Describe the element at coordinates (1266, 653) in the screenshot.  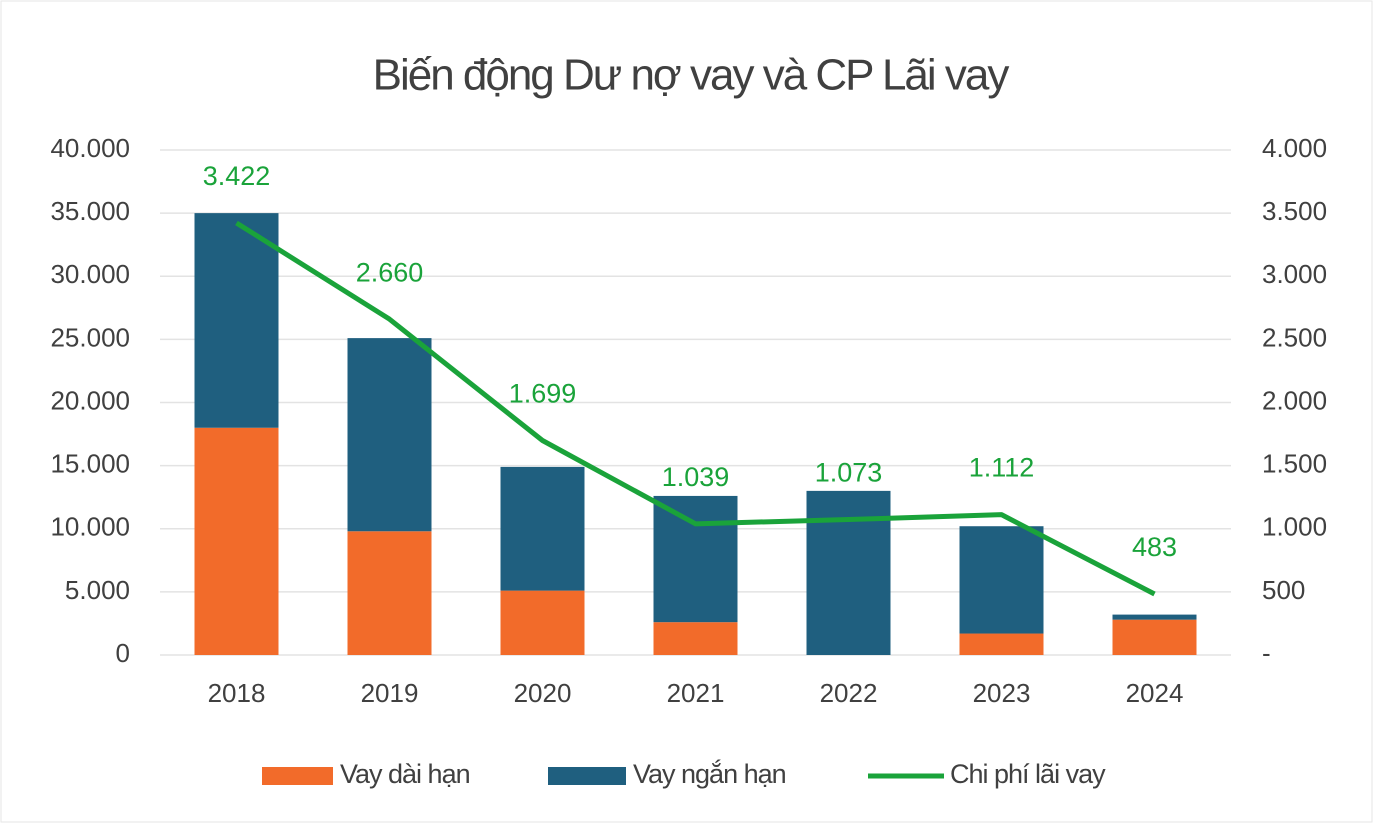
I see `y2-tick-label: -` at that location.